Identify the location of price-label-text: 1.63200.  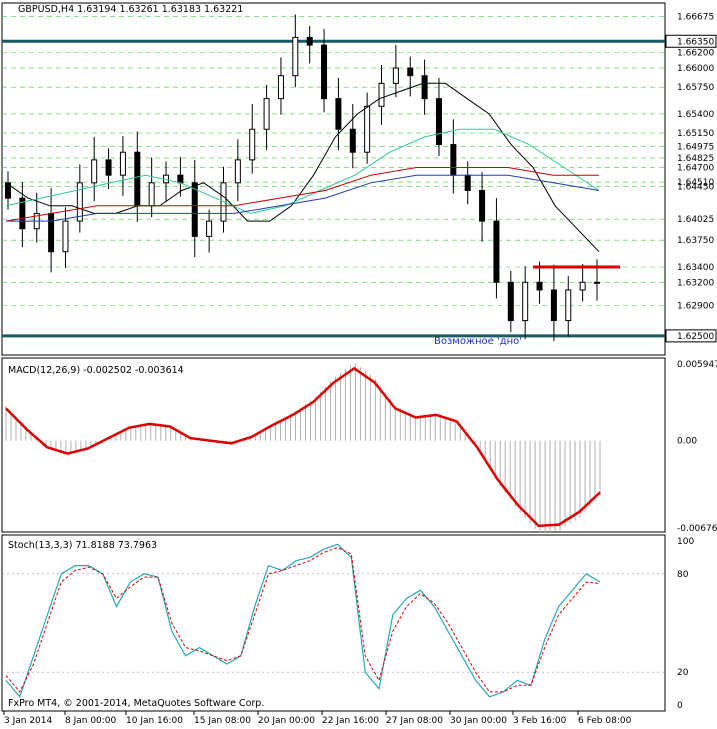
(695, 283).